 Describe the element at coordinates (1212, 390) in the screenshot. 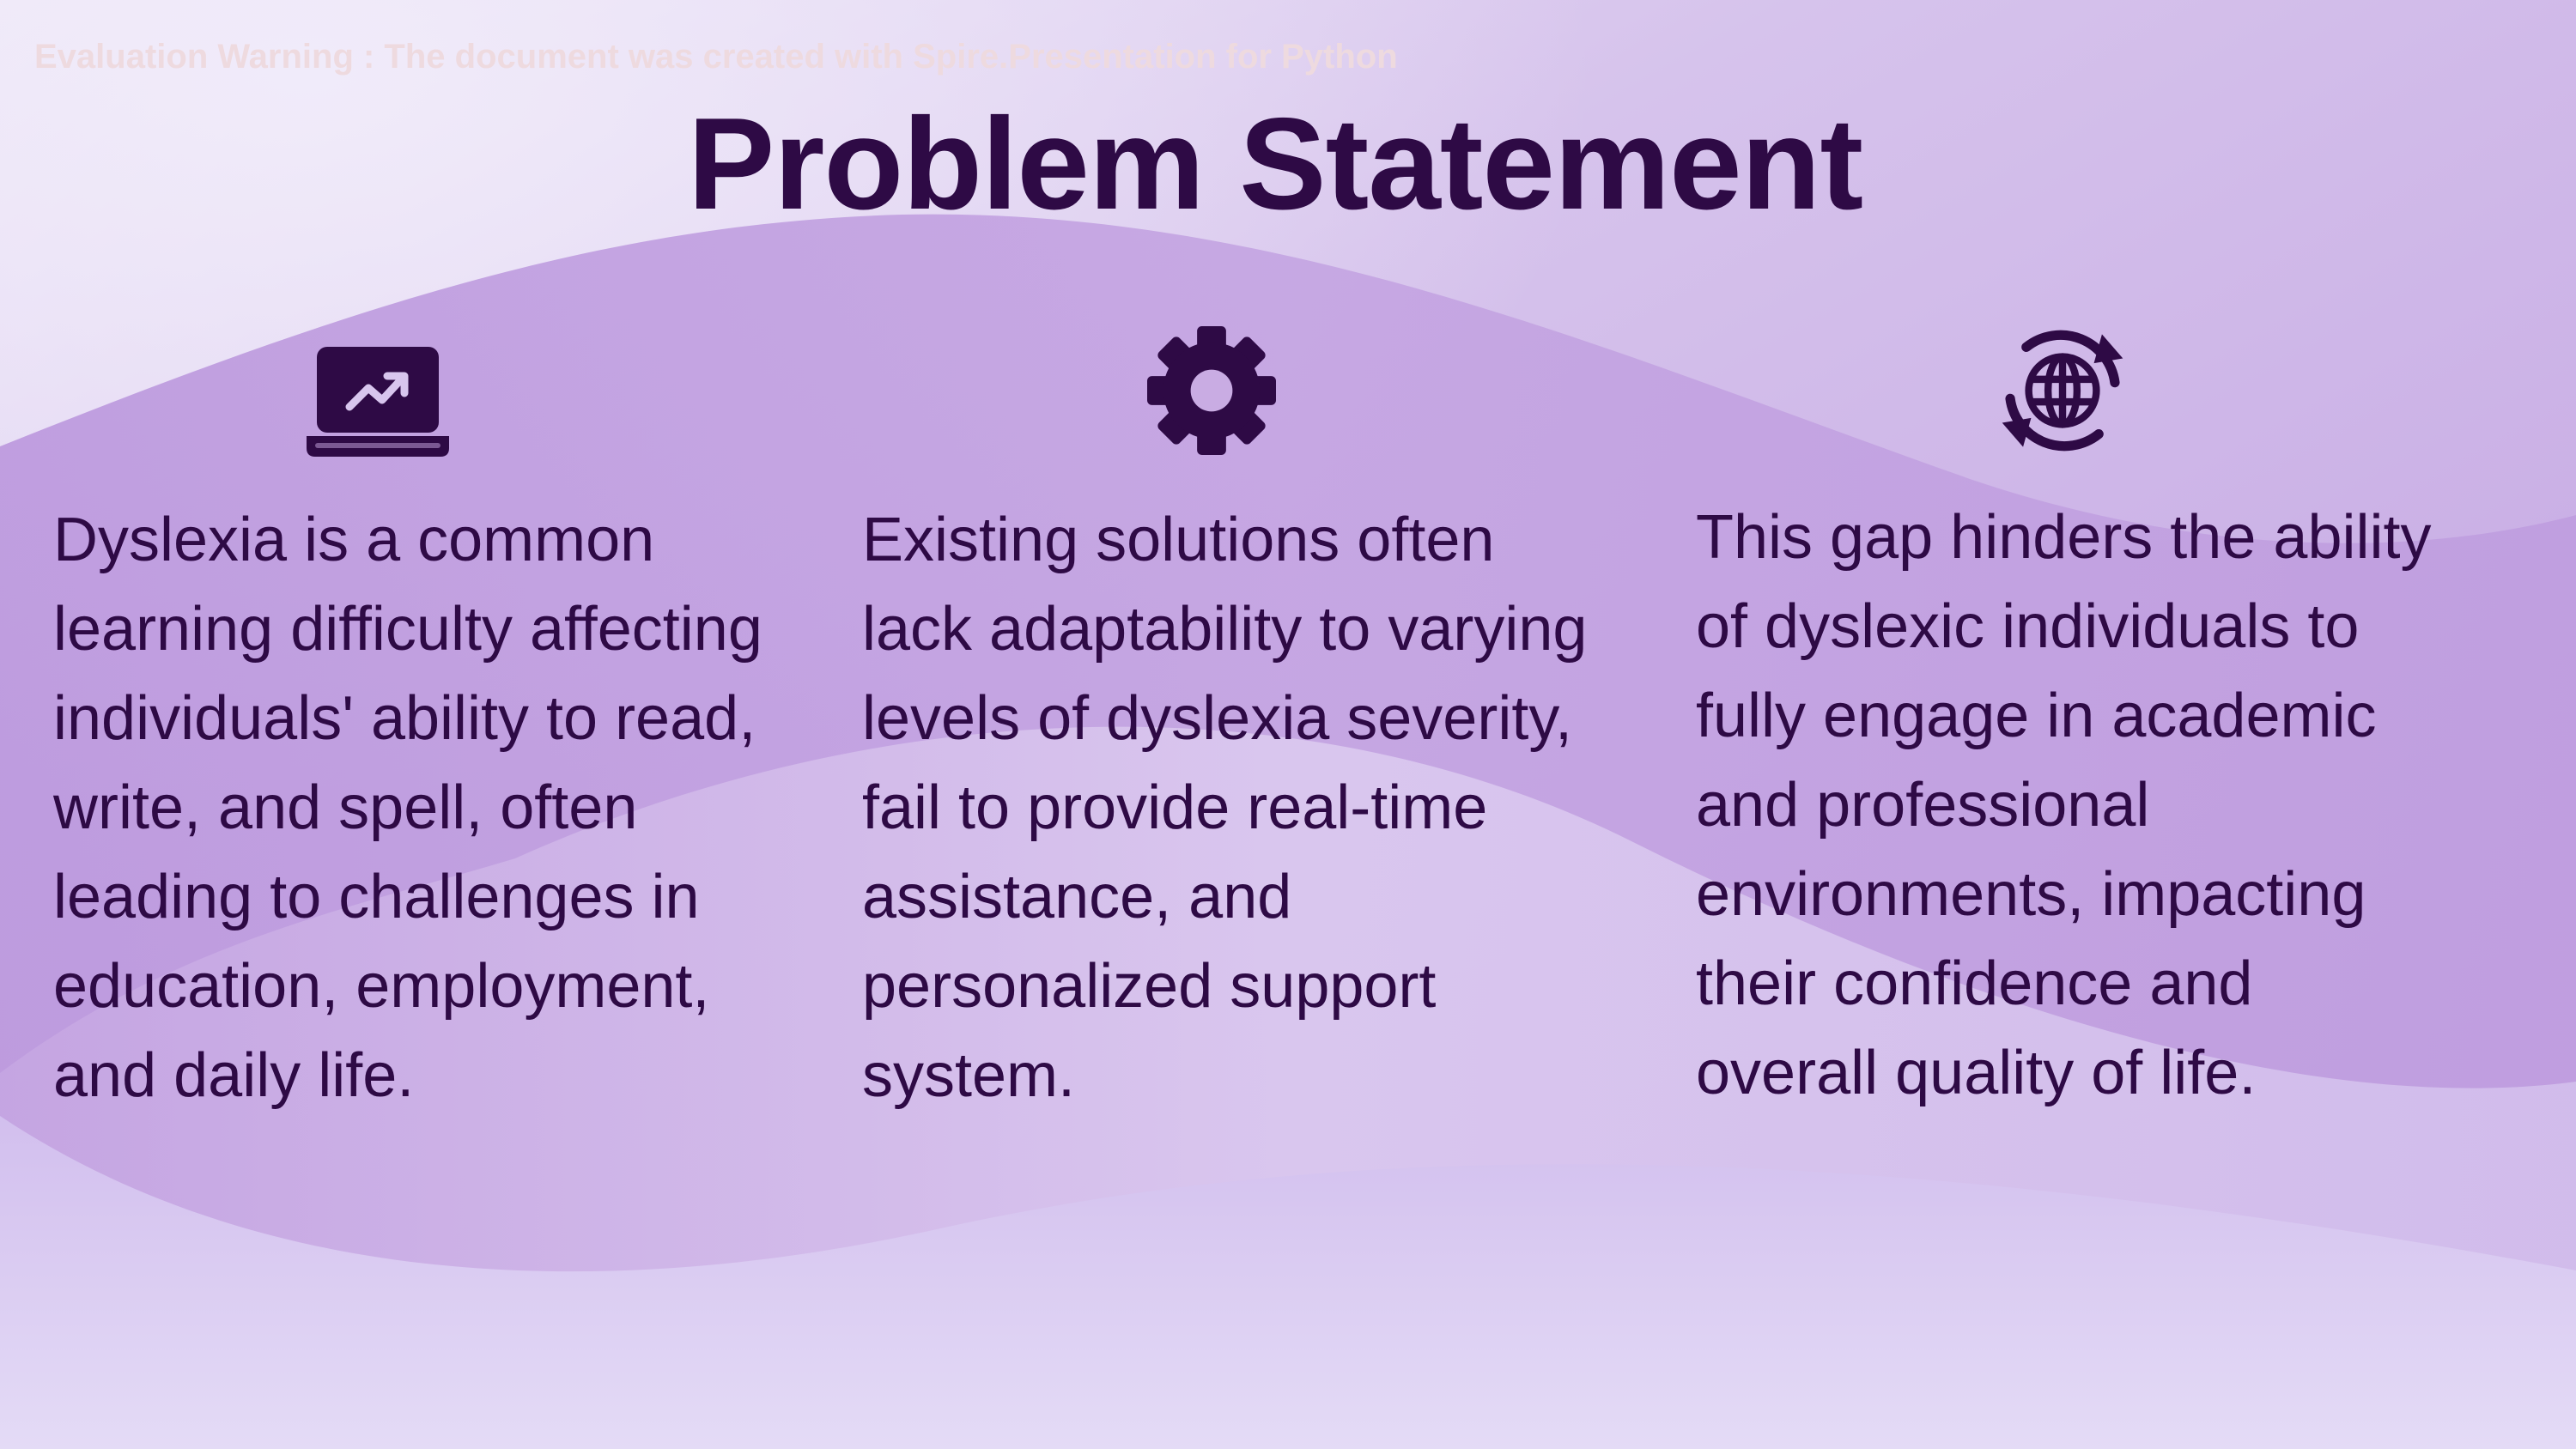

I see `gear-icon` at that location.